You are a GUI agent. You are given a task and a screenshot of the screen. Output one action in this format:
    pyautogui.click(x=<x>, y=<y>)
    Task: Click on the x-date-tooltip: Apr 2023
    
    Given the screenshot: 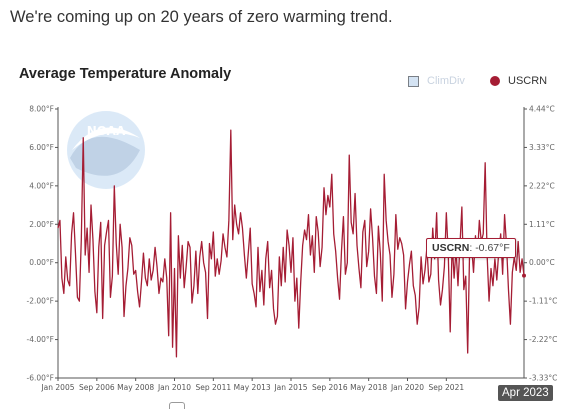 What is the action you would take?
    pyautogui.click(x=525, y=393)
    